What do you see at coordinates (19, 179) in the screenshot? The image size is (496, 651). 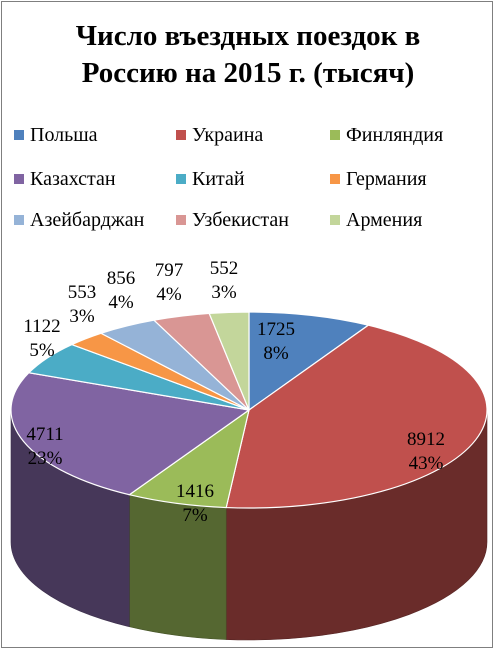 I see `legend-swatch-kazakhstan` at bounding box center [19, 179].